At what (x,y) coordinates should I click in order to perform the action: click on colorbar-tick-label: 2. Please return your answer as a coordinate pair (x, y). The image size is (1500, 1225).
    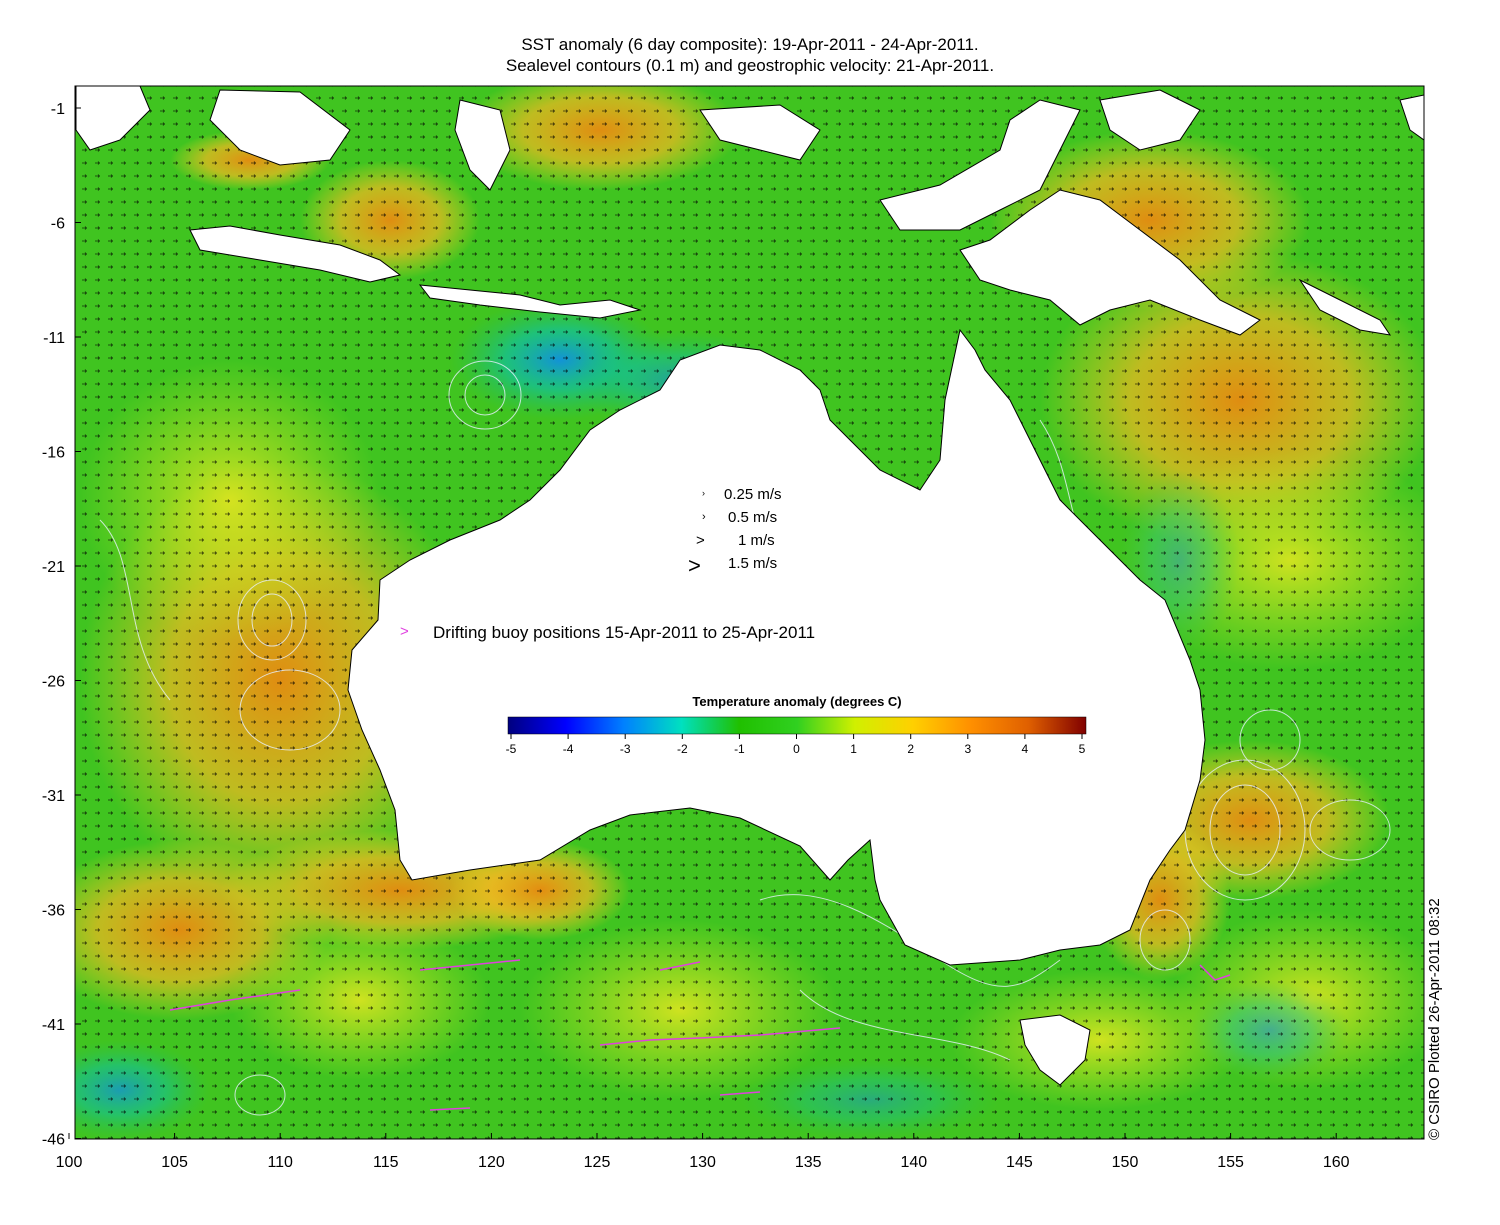
    Looking at the image, I should click on (910, 749).